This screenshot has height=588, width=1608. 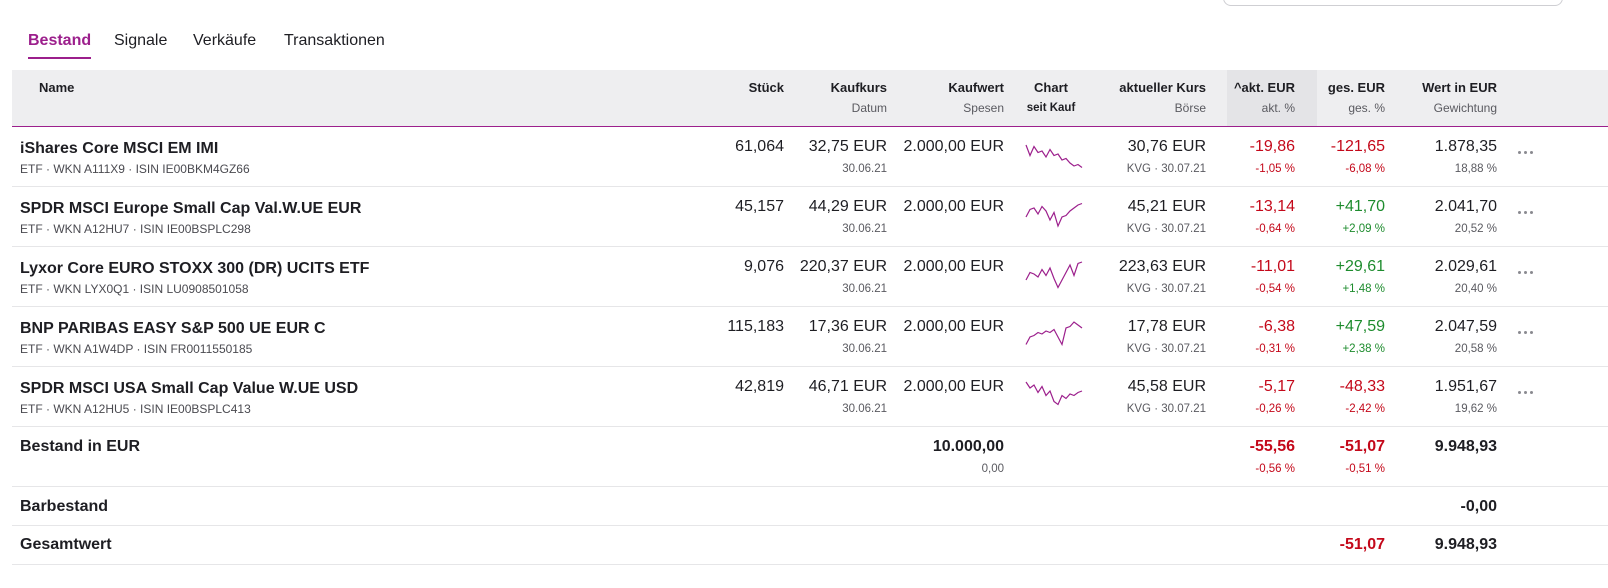 What do you see at coordinates (968, 456) in the screenshot?
I see `bestand-kaufwert: 10.000,00 0,00` at bounding box center [968, 456].